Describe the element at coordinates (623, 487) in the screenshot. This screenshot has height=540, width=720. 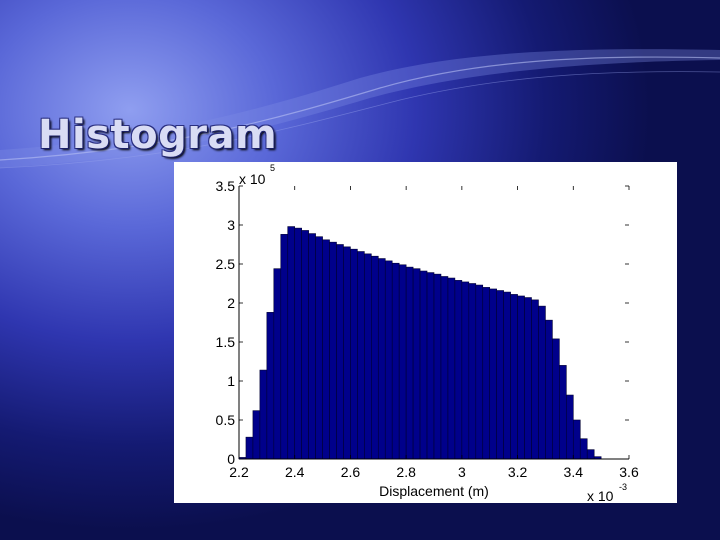
I see `x-multiplier-exponent: -3` at that location.